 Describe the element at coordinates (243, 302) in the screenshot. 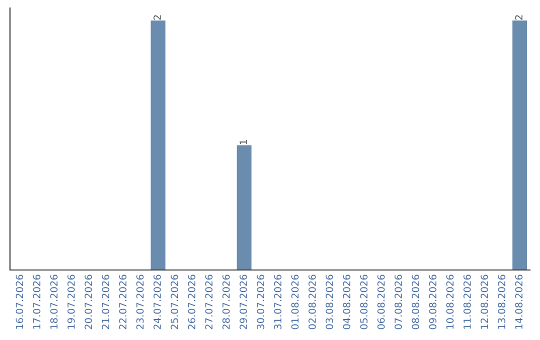

I see `x-tick-label: 29.07.2026` at that location.